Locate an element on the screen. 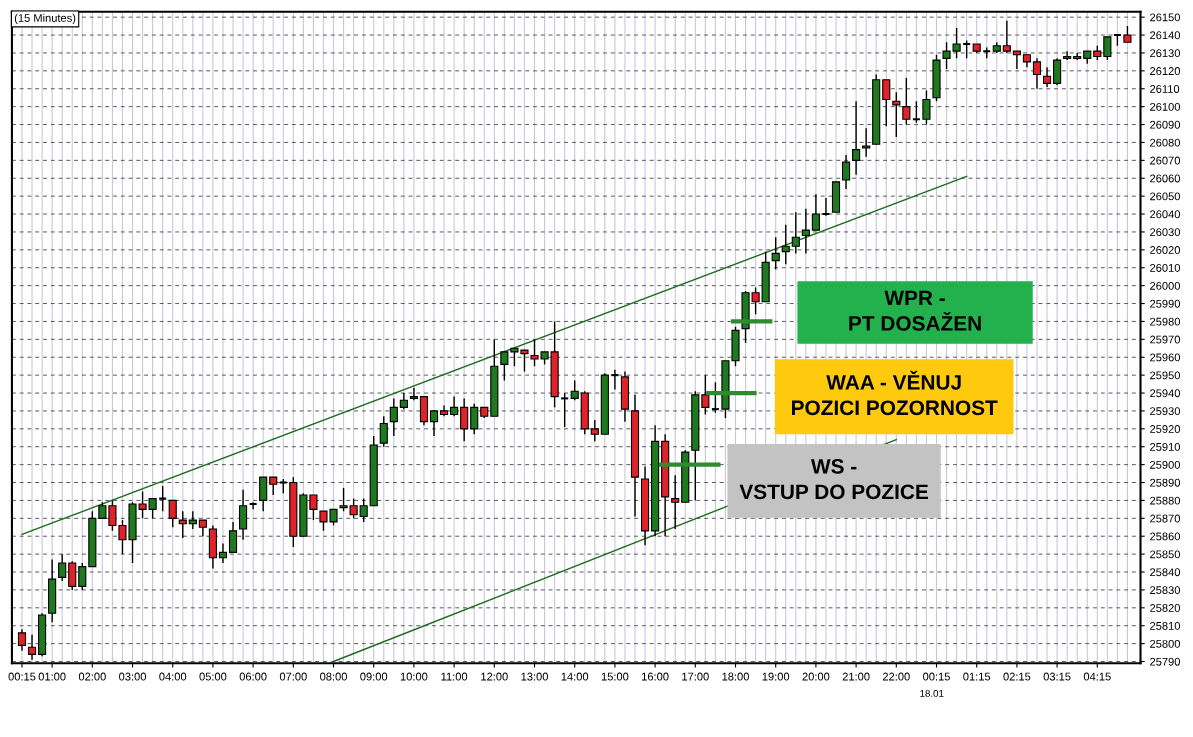  annotation: WS - VSTUP DO POZICE is located at coordinates (834, 479).